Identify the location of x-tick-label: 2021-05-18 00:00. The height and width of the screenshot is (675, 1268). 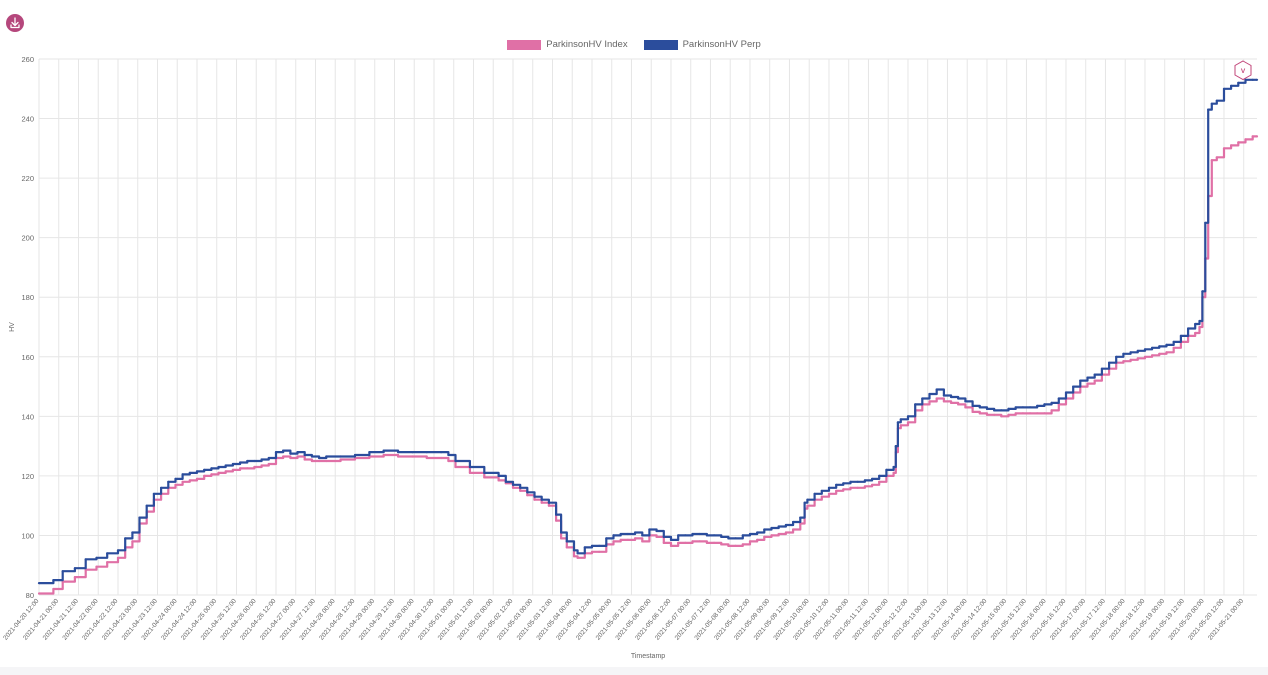
(1107, 619).